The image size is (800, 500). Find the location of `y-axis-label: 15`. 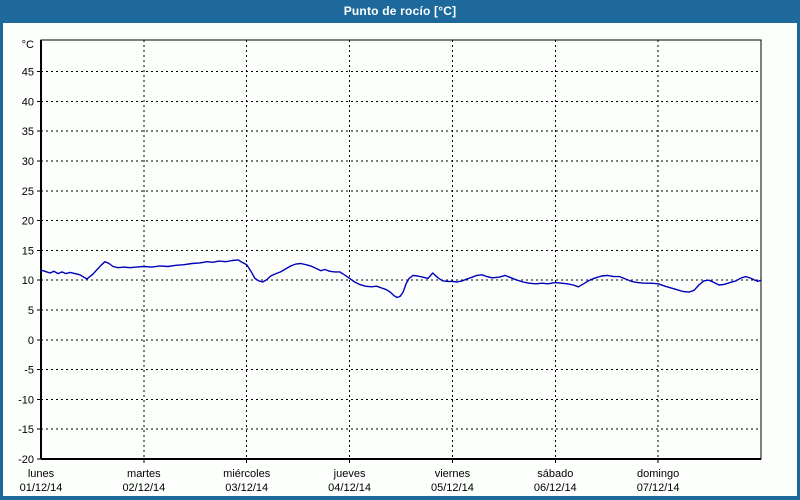

y-axis-label: 15 is located at coordinates (28, 251).